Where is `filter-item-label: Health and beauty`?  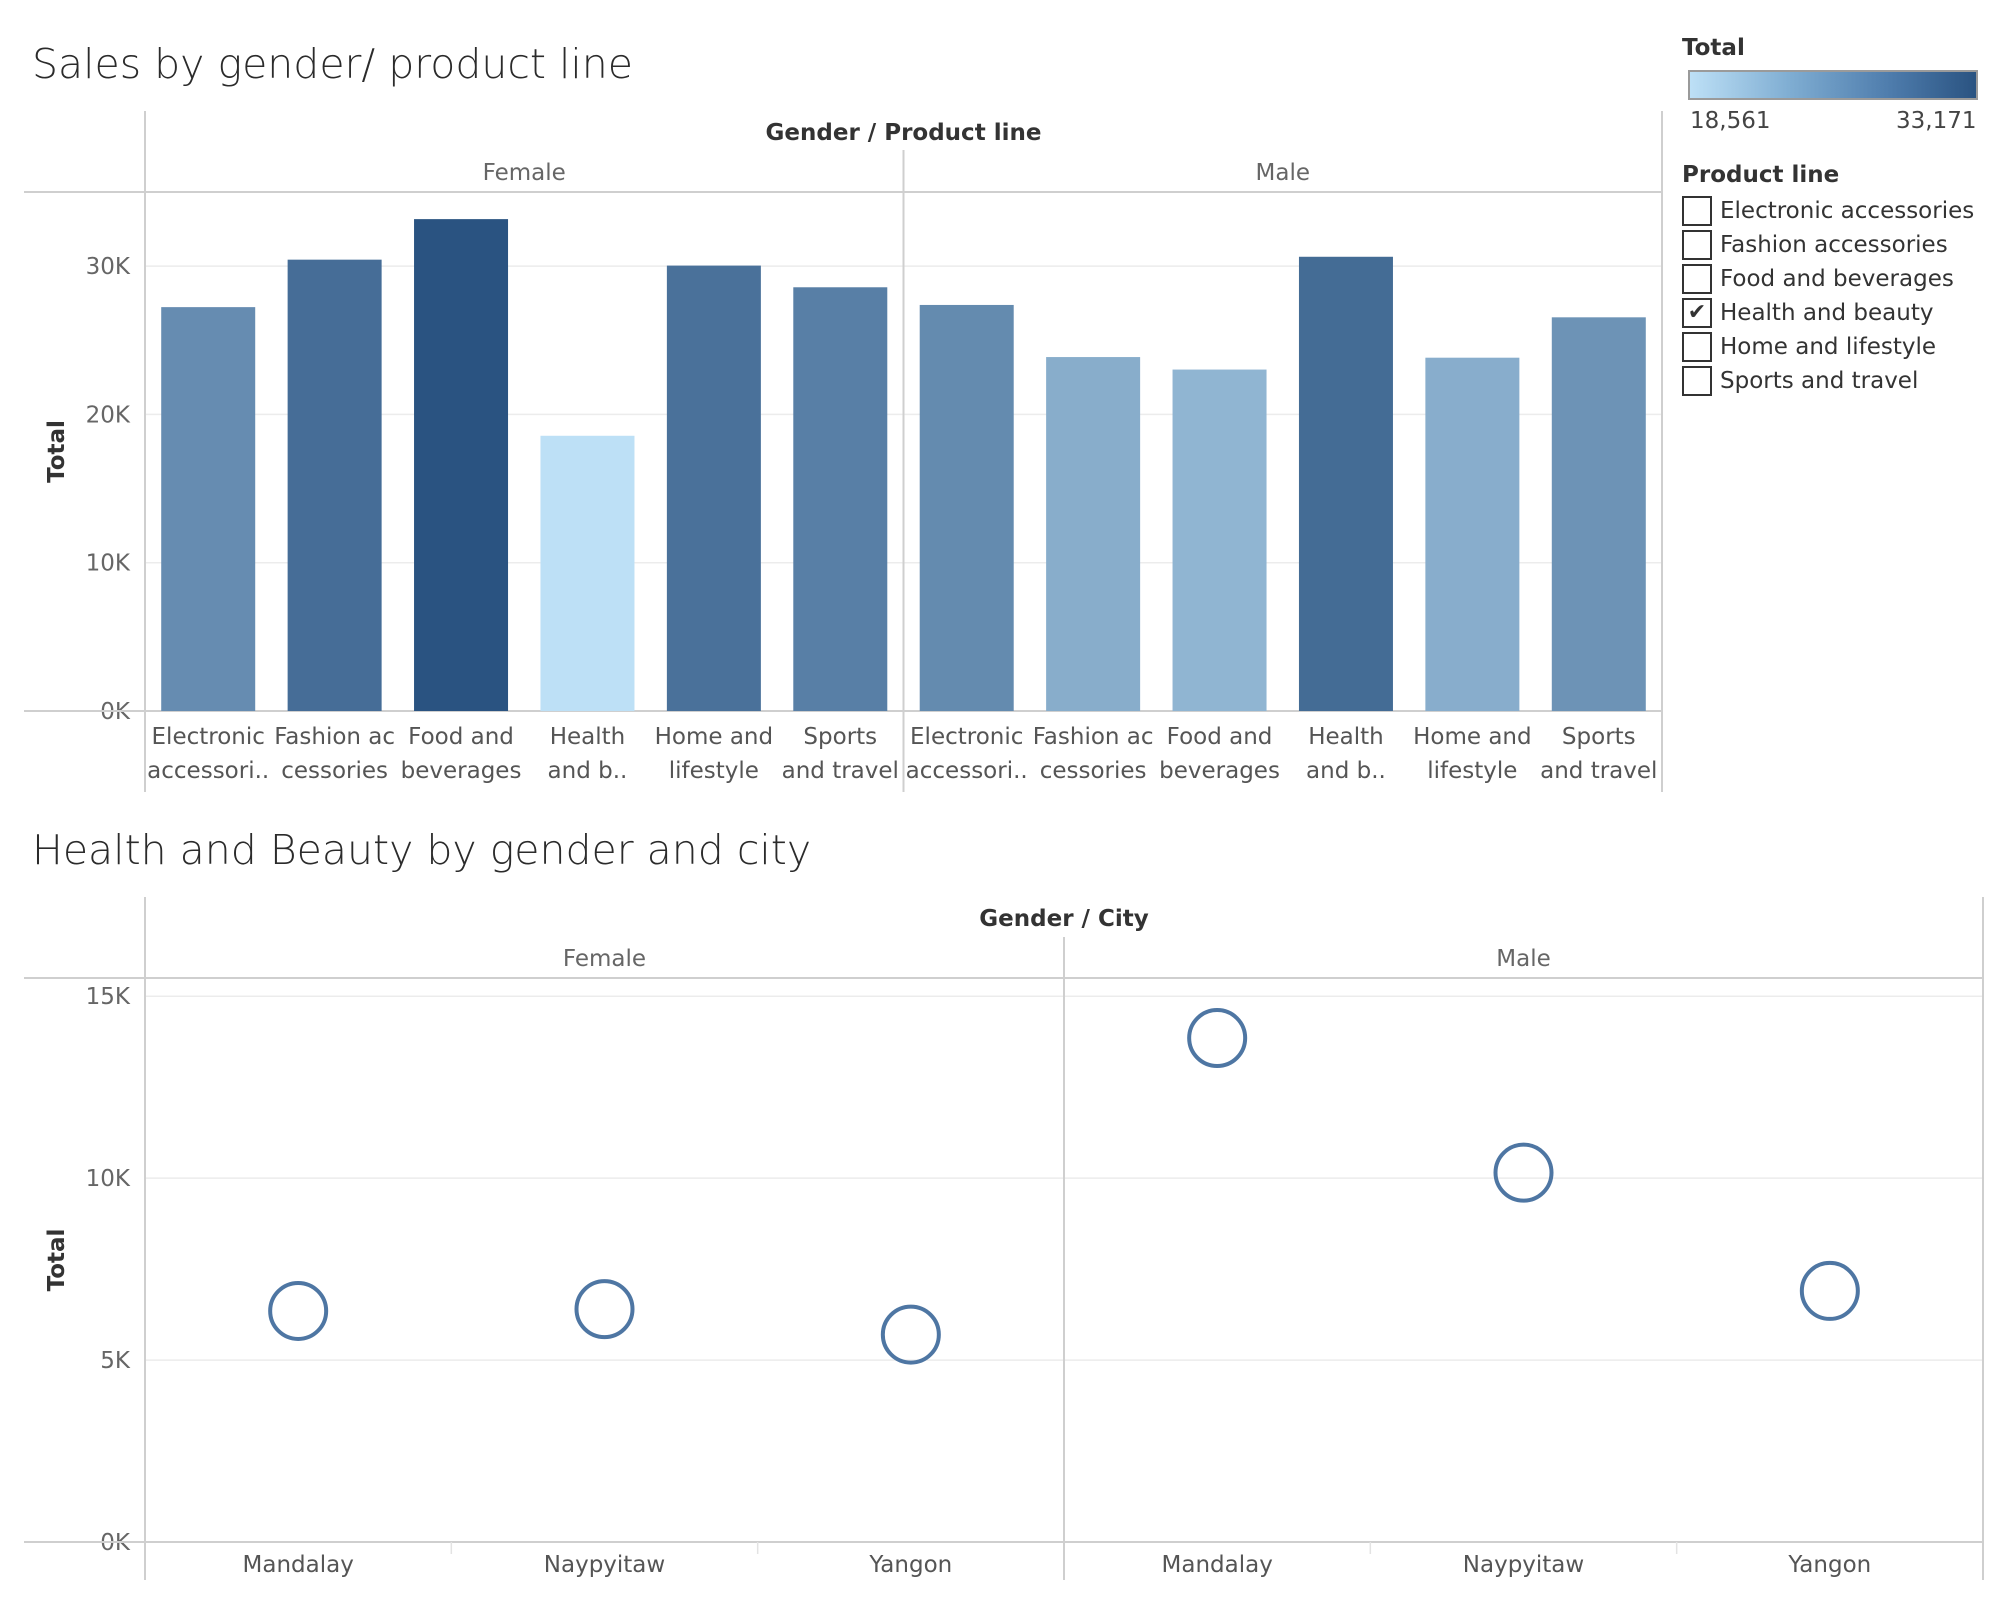
filter-item-label: Health and beauty is located at coordinates (1827, 313).